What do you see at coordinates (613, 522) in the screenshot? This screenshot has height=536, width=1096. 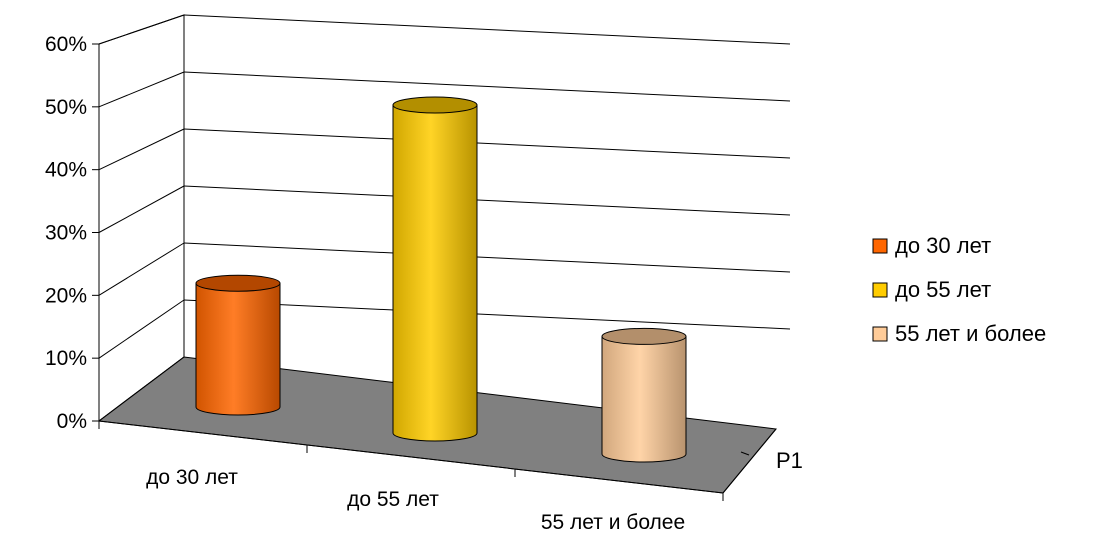 I see `x-tick-label: 55 лет и более` at bounding box center [613, 522].